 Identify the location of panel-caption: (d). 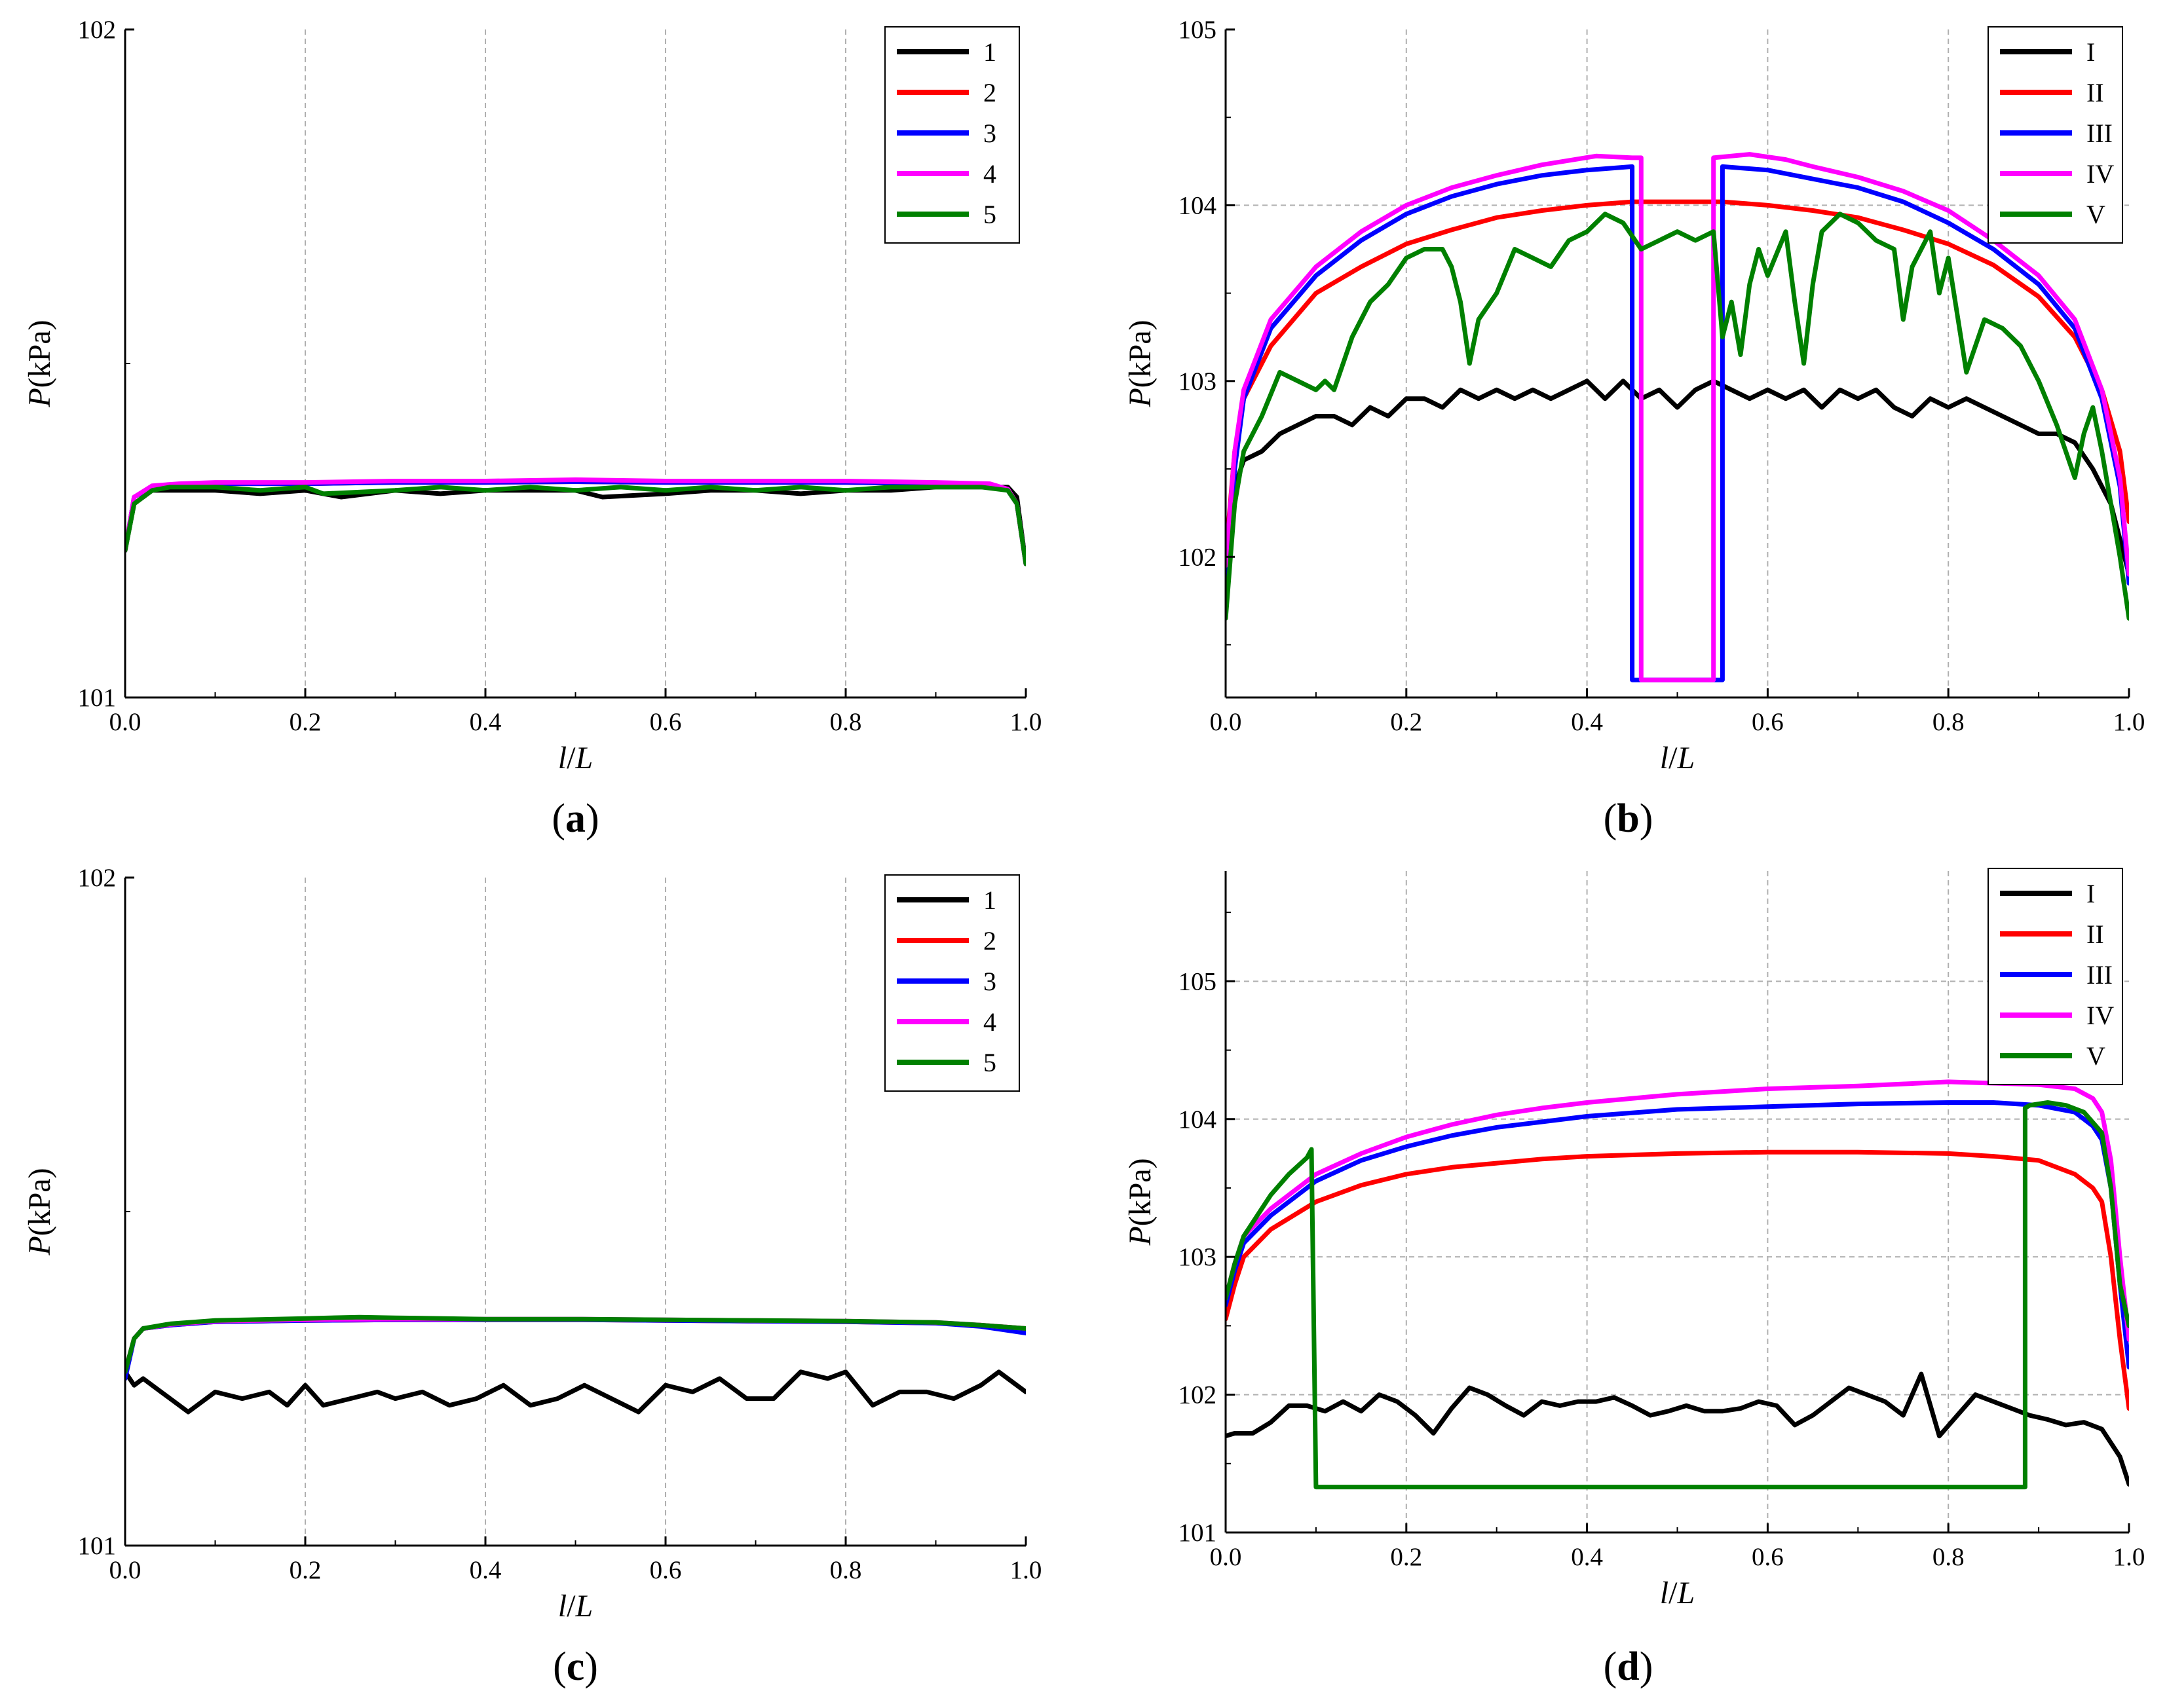
(1628, 1666).